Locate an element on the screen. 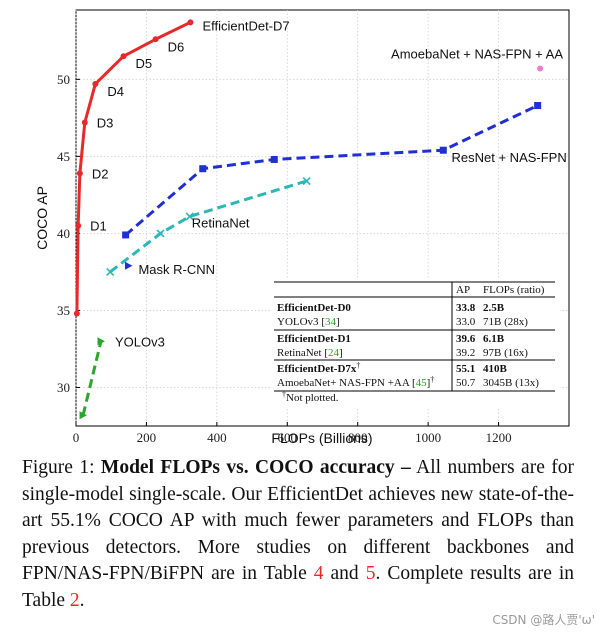 The height and width of the screenshot is (634, 601). x-tick-label: 0 is located at coordinates (76, 437).